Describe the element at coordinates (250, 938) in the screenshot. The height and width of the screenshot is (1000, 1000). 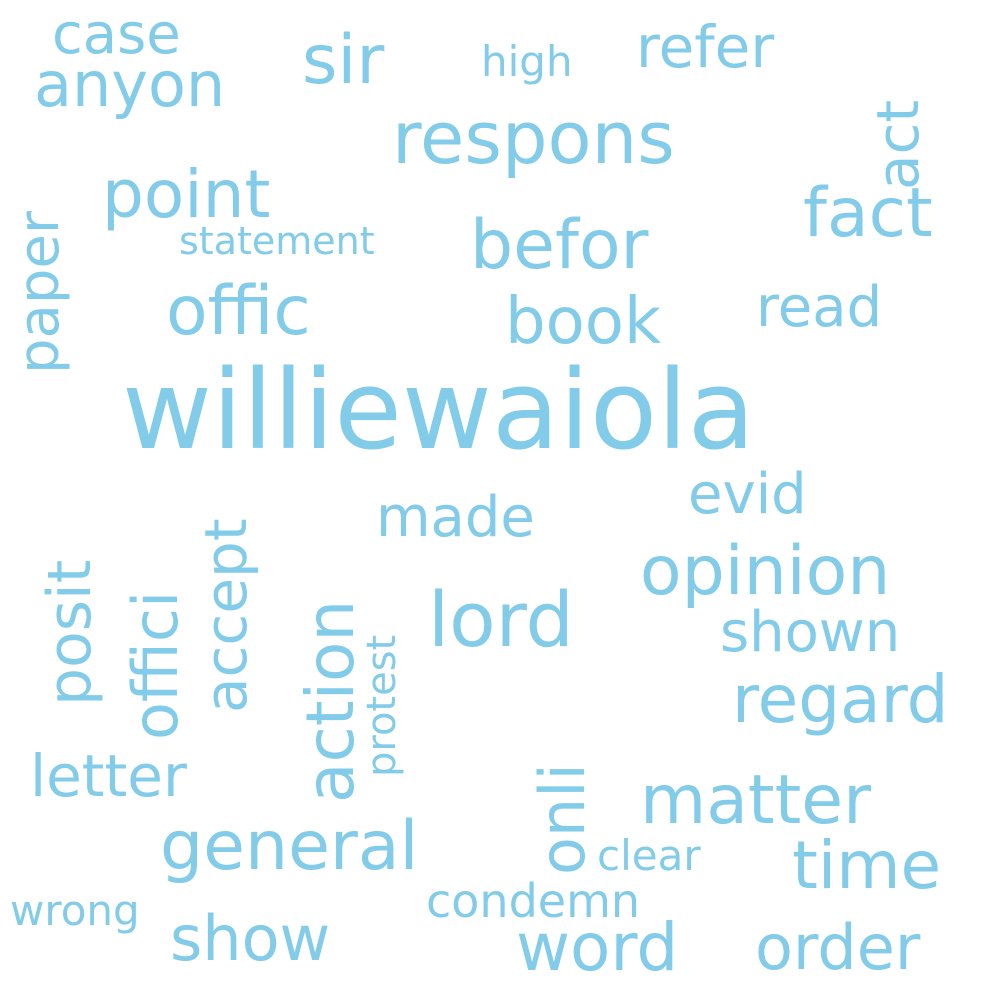
I see `word-show: show` at that location.